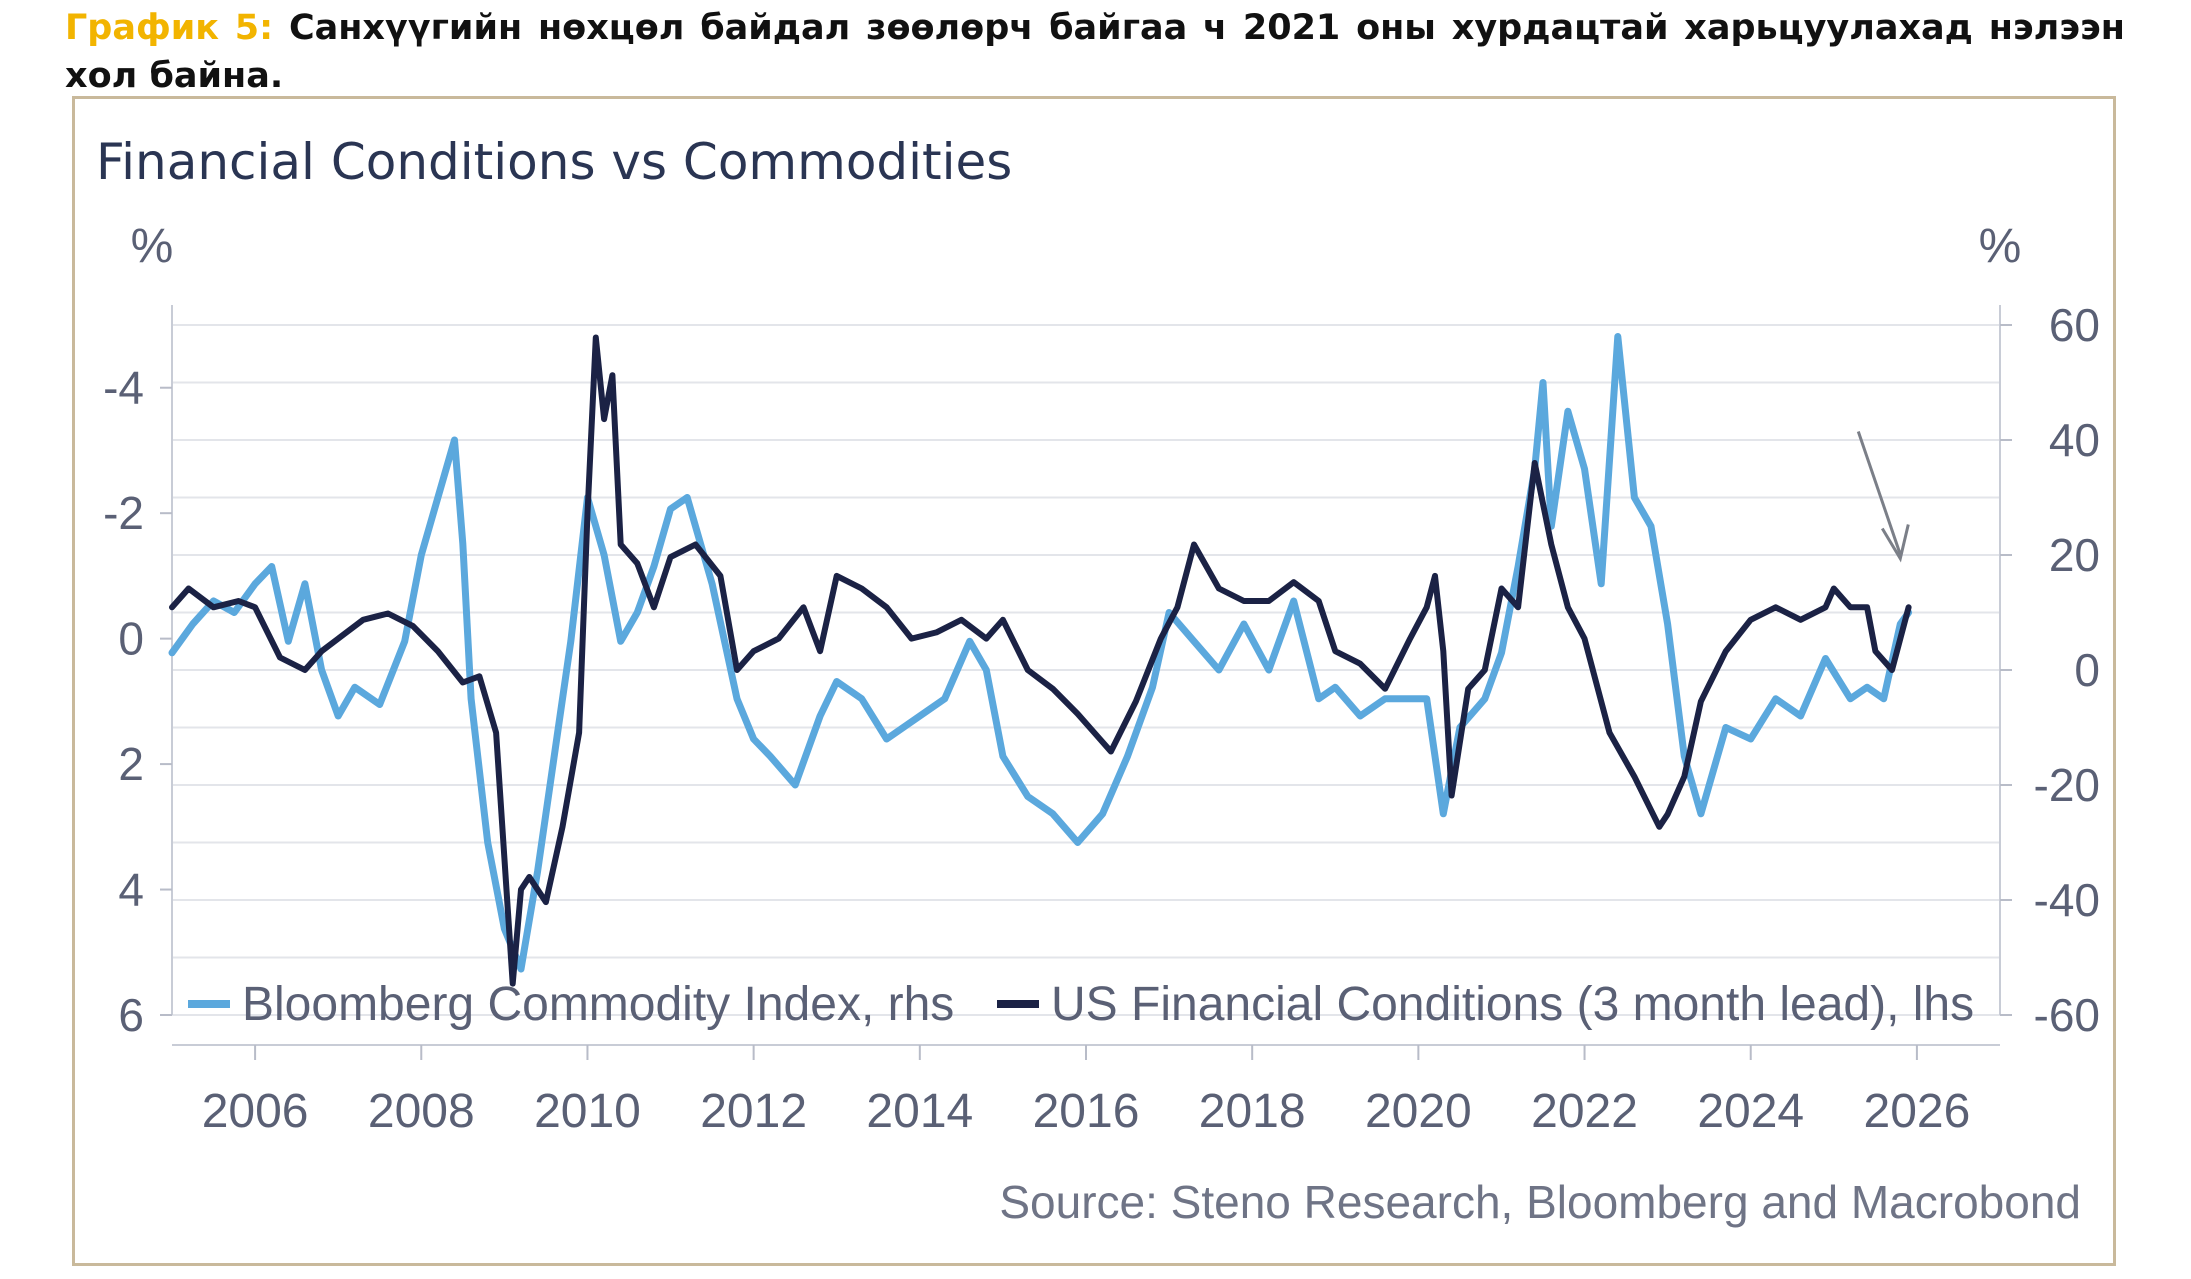 The image size is (2191, 1279). Describe the element at coordinates (2074, 440) in the screenshot. I see `right-tick-label: 40` at that location.